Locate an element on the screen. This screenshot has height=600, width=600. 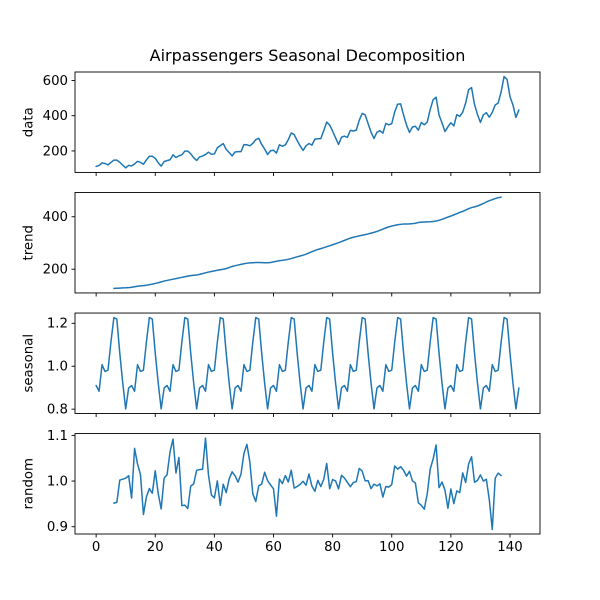
subplot-frame-trend is located at coordinates (307, 243).